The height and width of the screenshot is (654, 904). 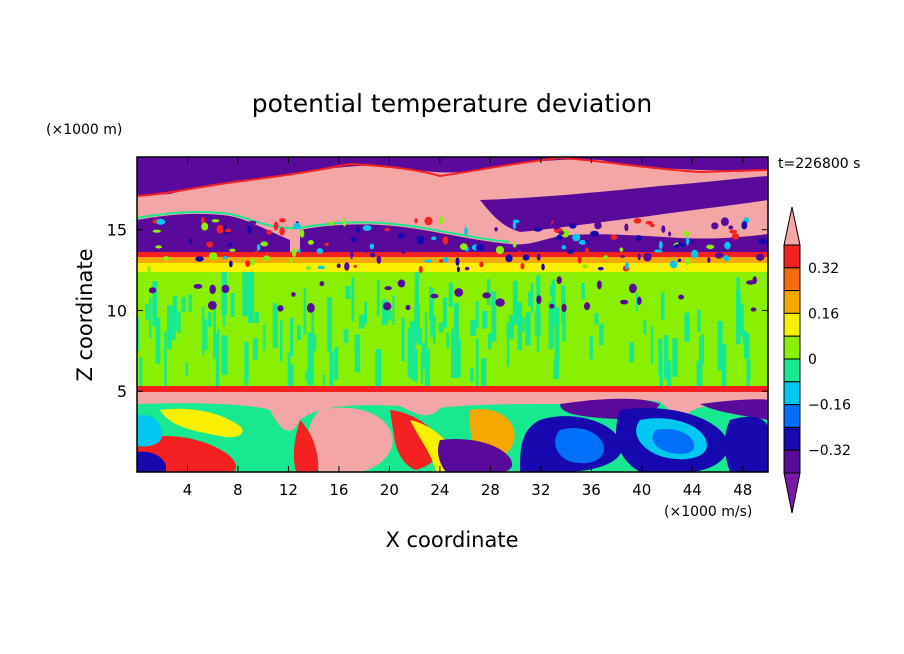 I want to click on colorbar: 0.32 0.16 0 −0.16 −0.32, so click(x=817, y=360).